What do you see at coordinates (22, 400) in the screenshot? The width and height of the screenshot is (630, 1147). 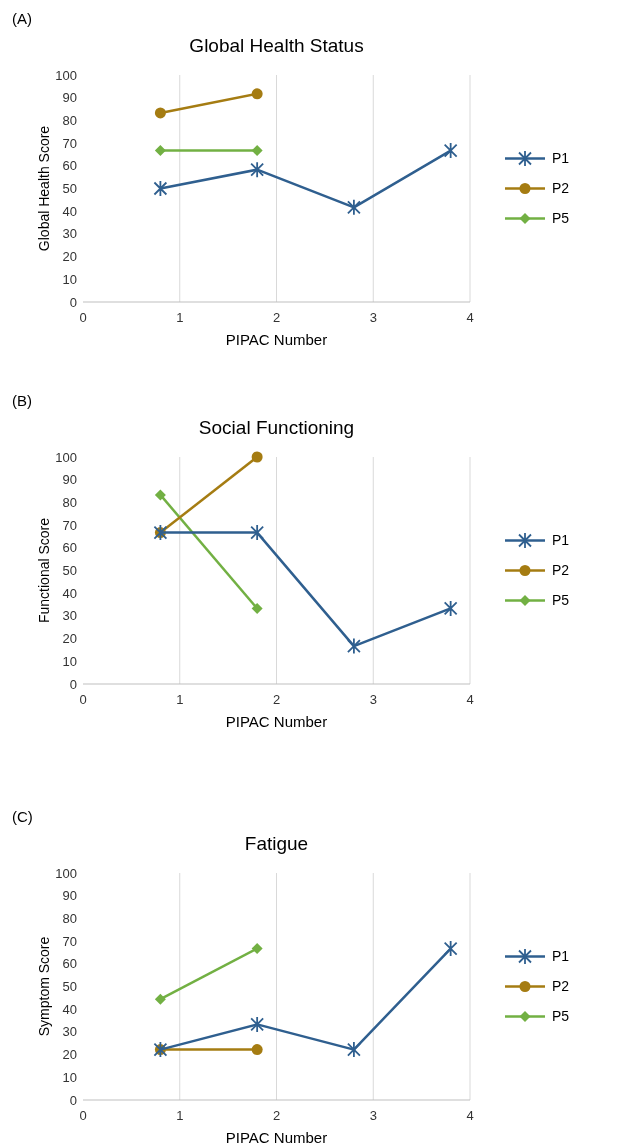 I see `text: (B)` at bounding box center [22, 400].